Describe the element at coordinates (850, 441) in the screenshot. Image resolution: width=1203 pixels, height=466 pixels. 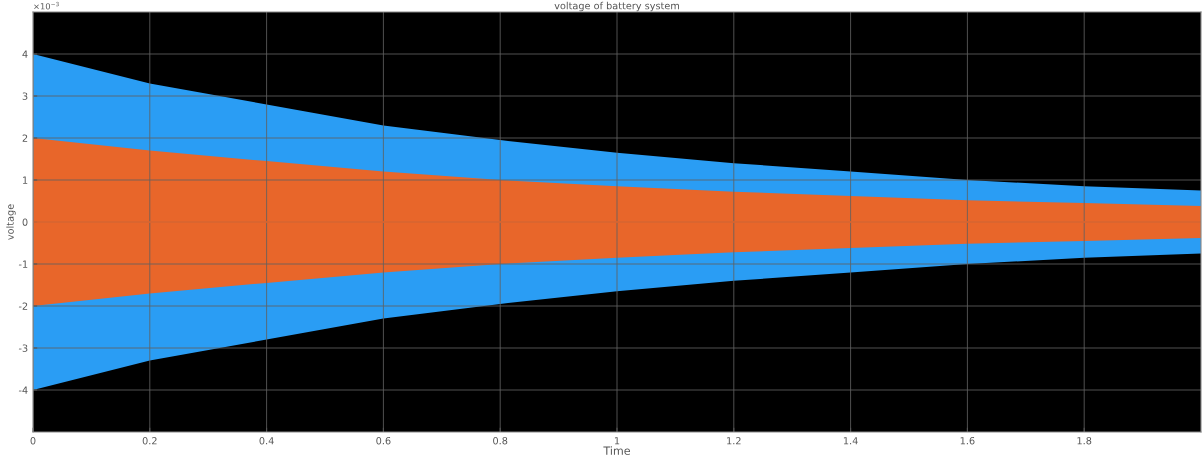
I see `x-tick-label: 1.4` at that location.